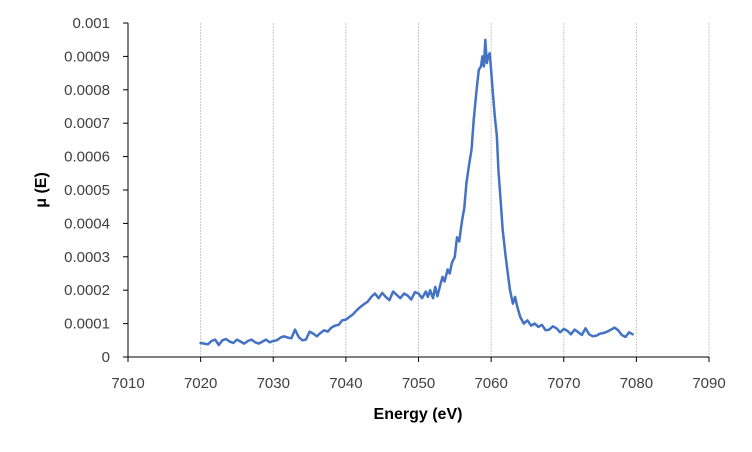 This screenshot has height=452, width=752. I want to click on y-tick-label: 0.0001, so click(87, 324).